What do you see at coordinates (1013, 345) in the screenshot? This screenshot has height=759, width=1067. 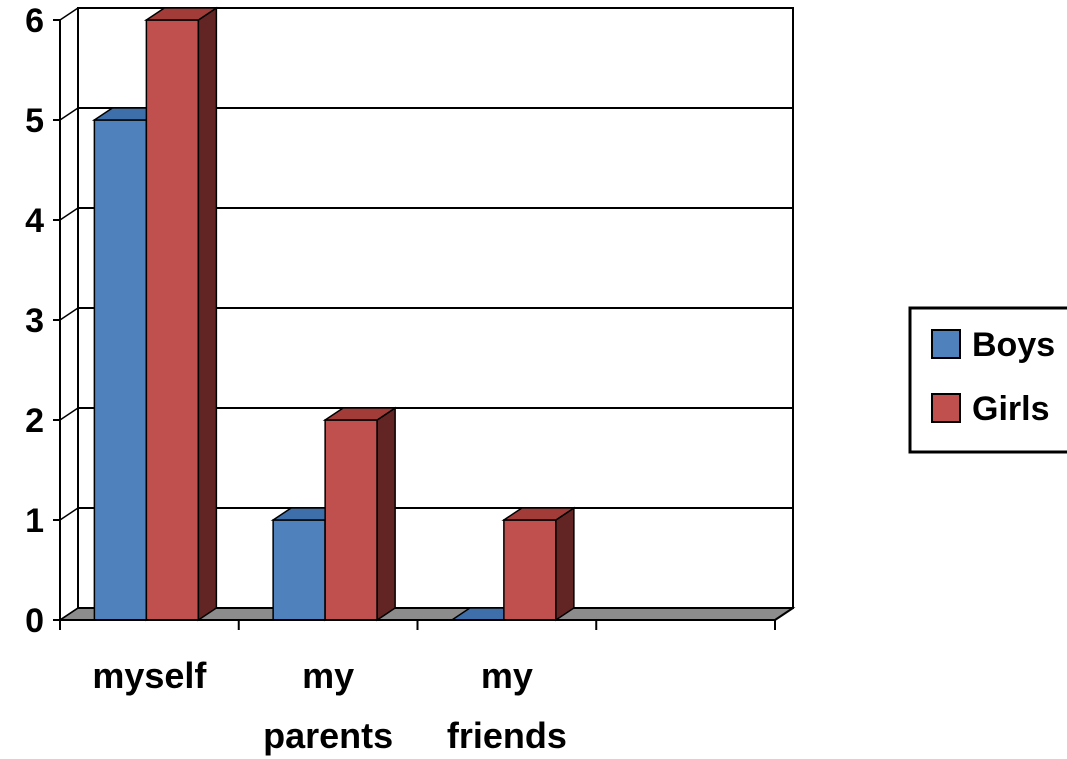 I see `legend-label: Boys` at bounding box center [1013, 345].